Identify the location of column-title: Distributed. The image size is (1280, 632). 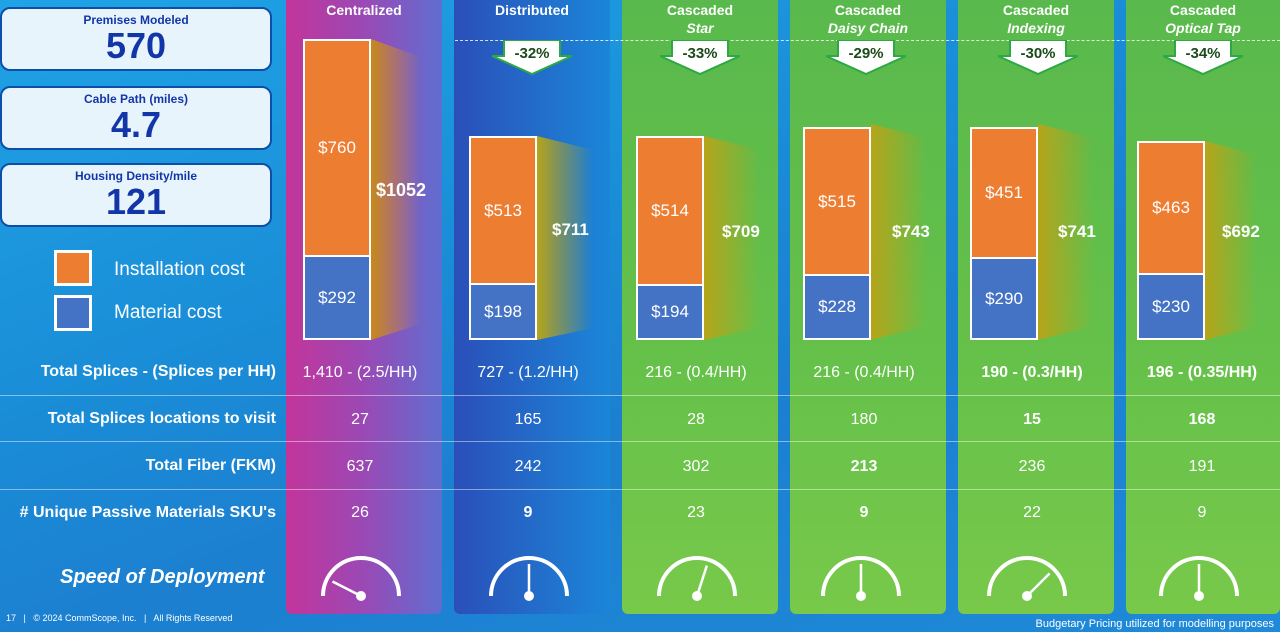
(532, 10).